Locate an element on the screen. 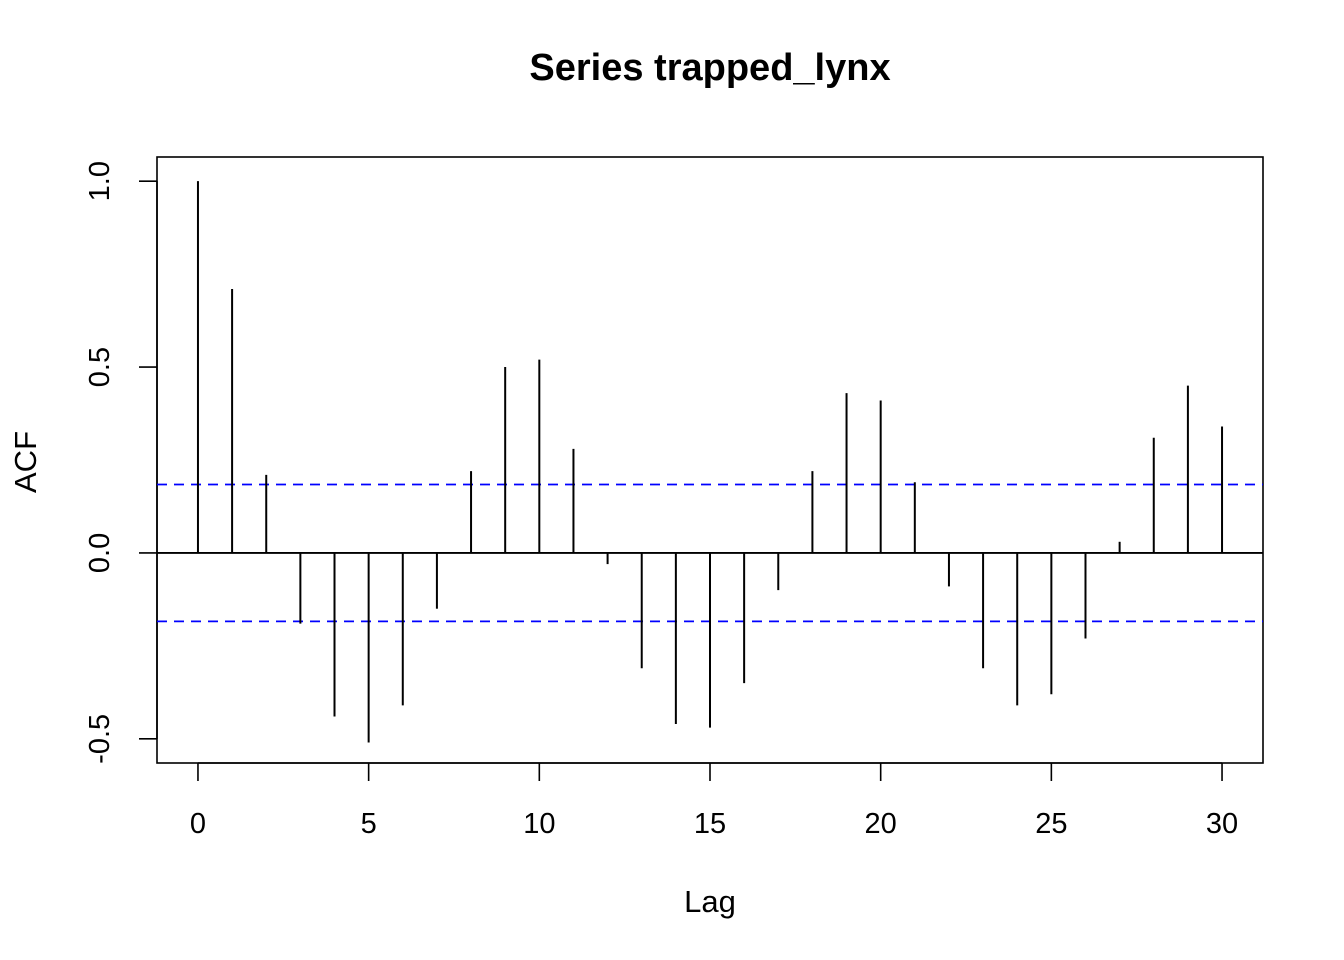 This screenshot has height=960, width=1344. y-tick-label: 0.0 is located at coordinates (100, 553).